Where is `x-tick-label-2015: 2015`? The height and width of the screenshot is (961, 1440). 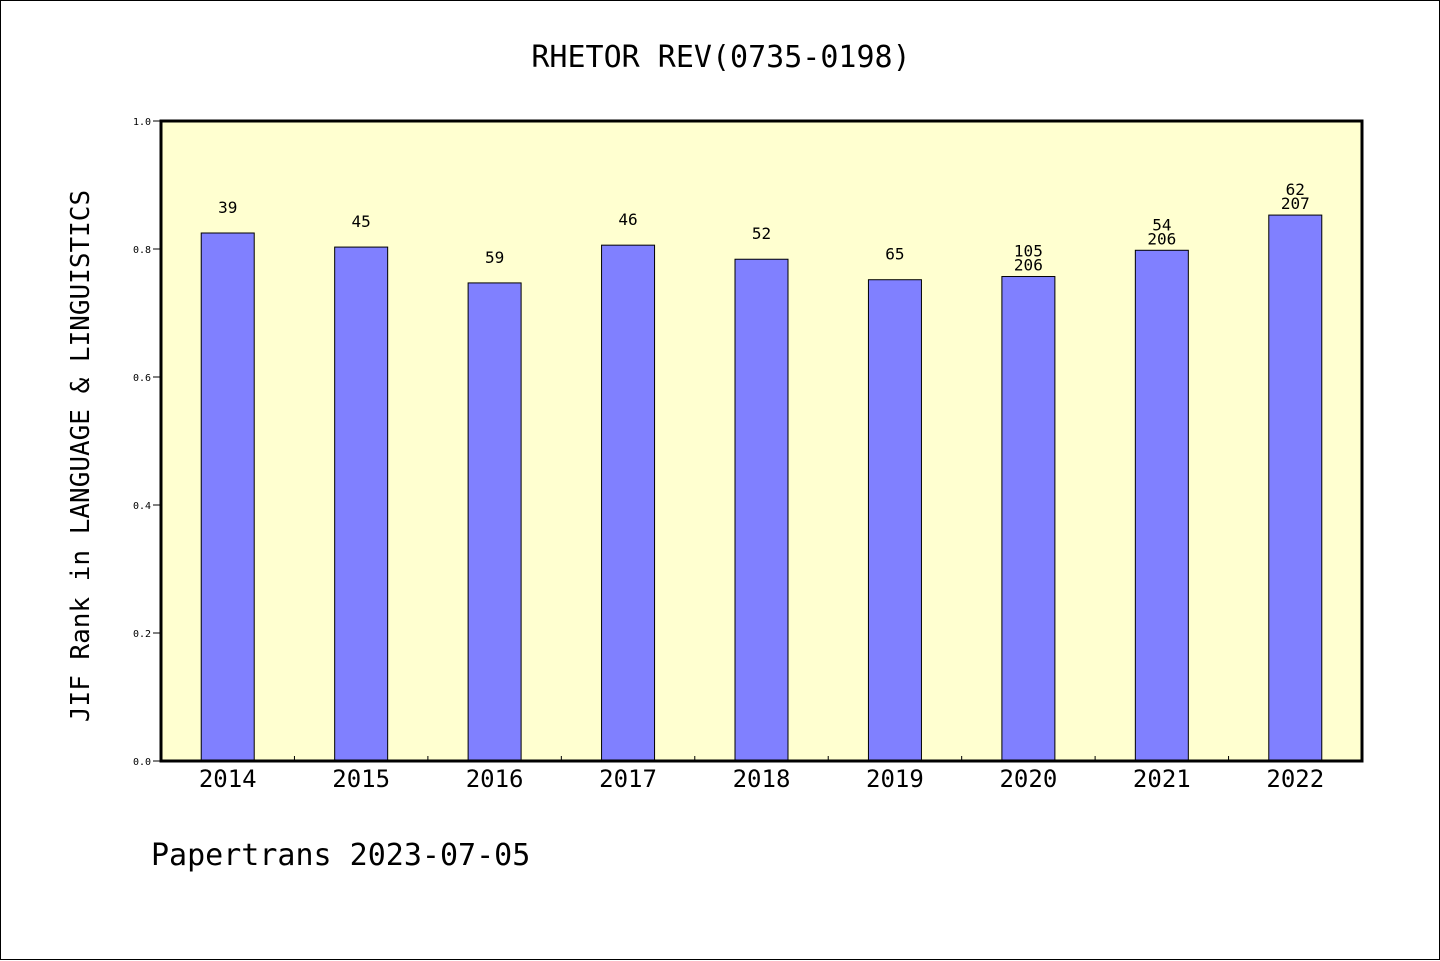
x-tick-label-2015: 2015 is located at coordinates (361, 779).